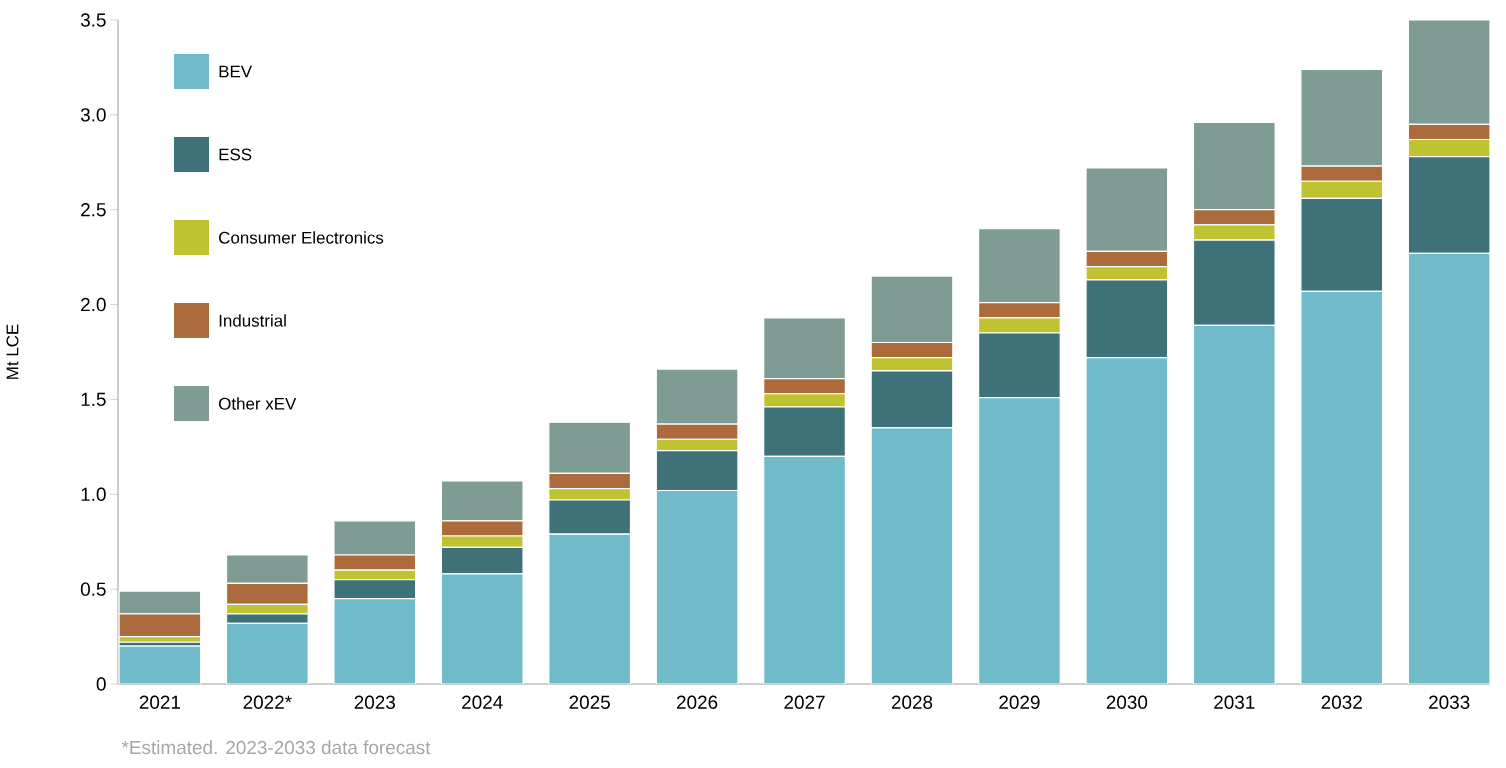 The height and width of the screenshot is (768, 1506). I want to click on x-tick-label: 2022*, so click(267, 702).